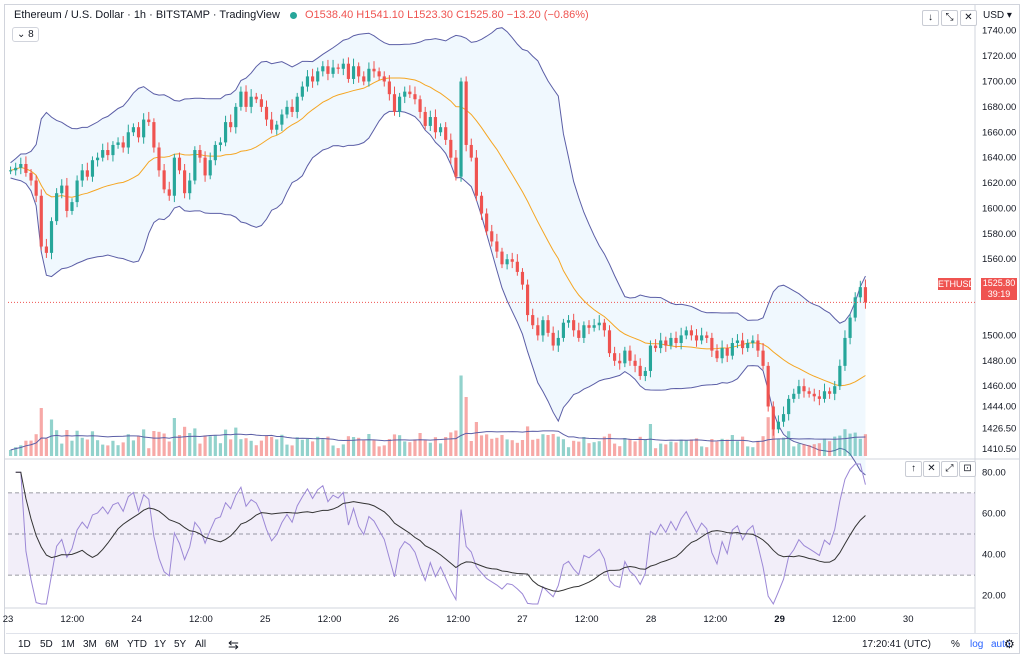  What do you see at coordinates (968, 18) in the screenshot?
I see `close-icon: ✕` at bounding box center [968, 18].